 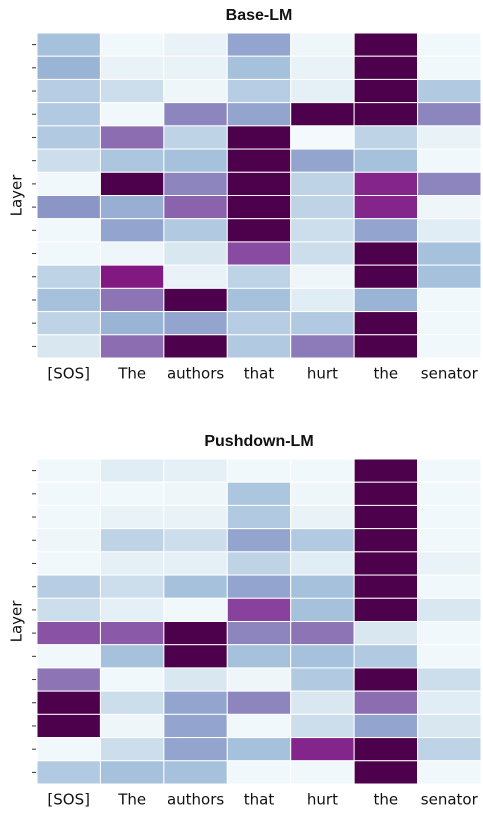 What do you see at coordinates (386, 800) in the screenshot?
I see `x-tick-label: the` at bounding box center [386, 800].